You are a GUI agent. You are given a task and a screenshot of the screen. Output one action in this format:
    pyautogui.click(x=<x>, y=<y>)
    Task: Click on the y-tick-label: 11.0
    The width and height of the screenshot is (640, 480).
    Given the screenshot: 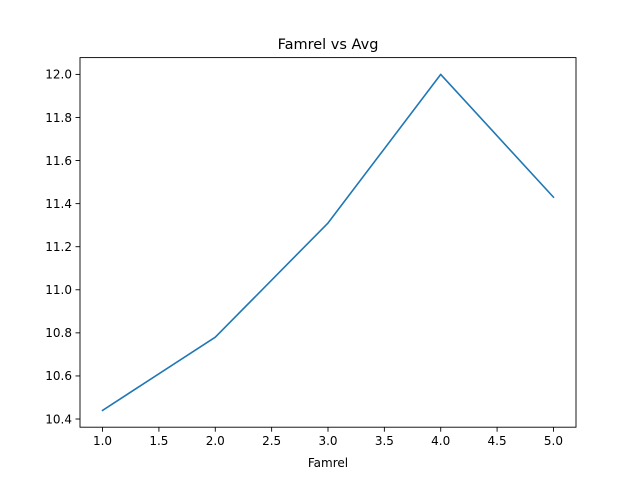 What is the action you would take?
    pyautogui.click(x=58, y=290)
    